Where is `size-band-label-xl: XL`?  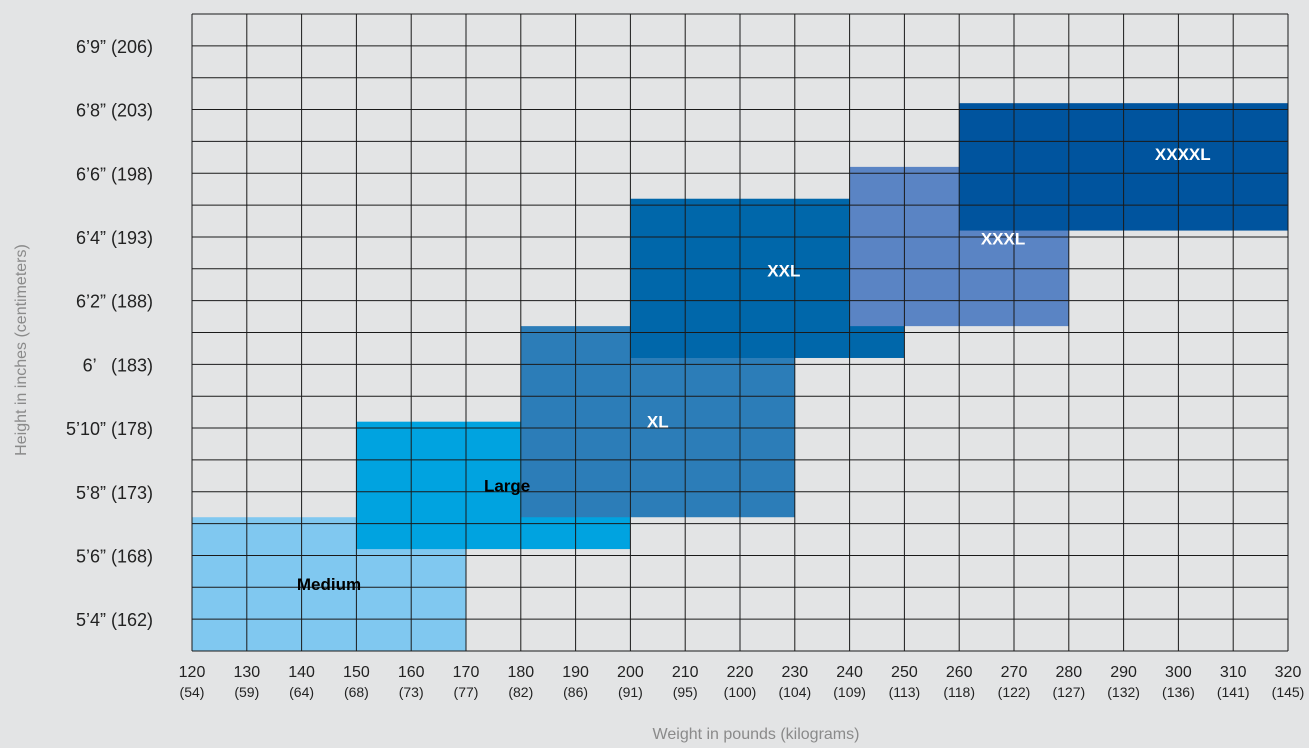 size-band-label-xl: XL is located at coordinates (658, 422).